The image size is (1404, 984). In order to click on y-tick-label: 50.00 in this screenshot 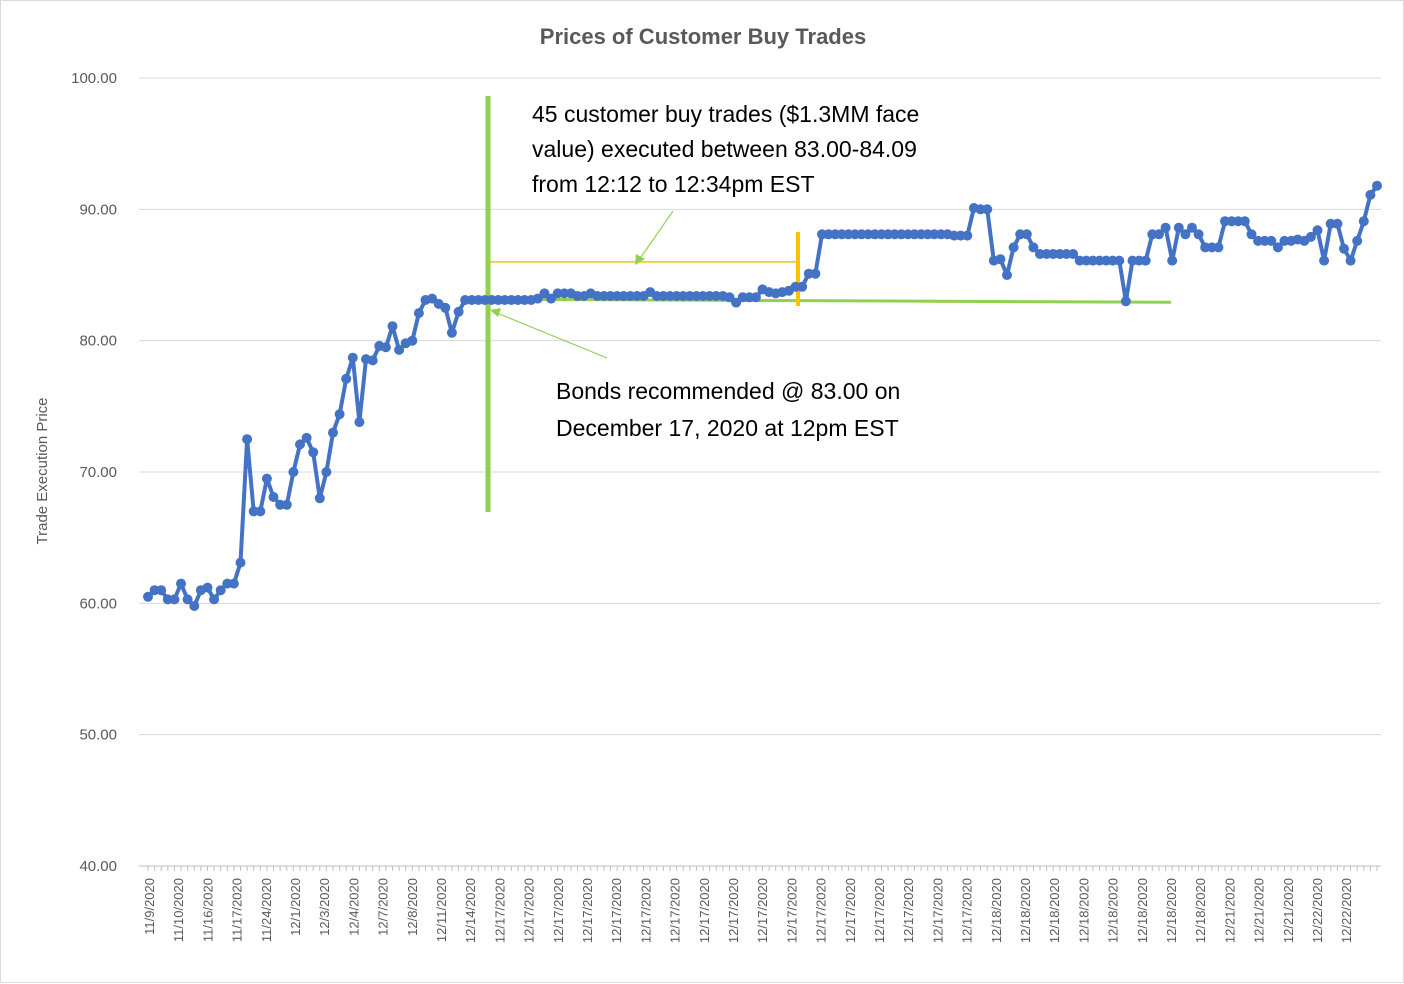, I will do `click(98, 735)`.